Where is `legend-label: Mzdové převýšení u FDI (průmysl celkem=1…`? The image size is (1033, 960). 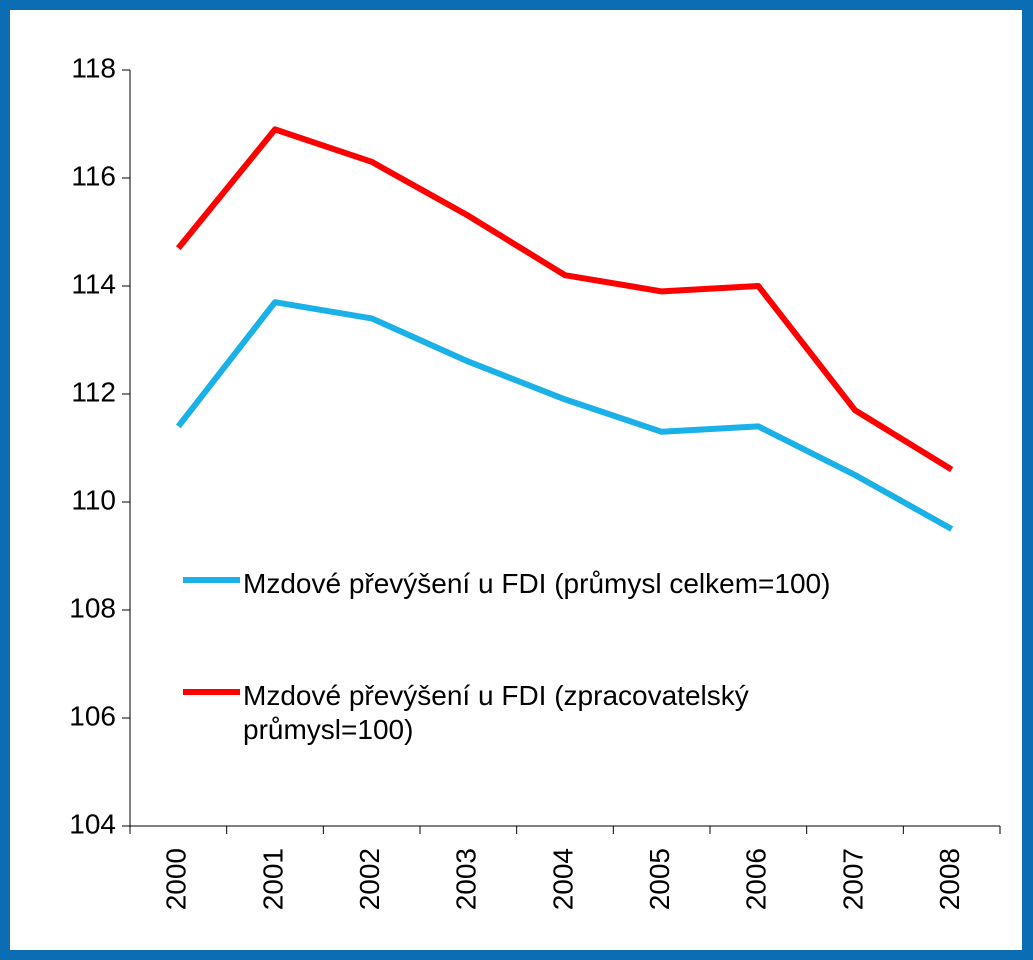
legend-label: Mzdové převýšení u FDI (průmysl celkem=1… is located at coordinates (537, 583).